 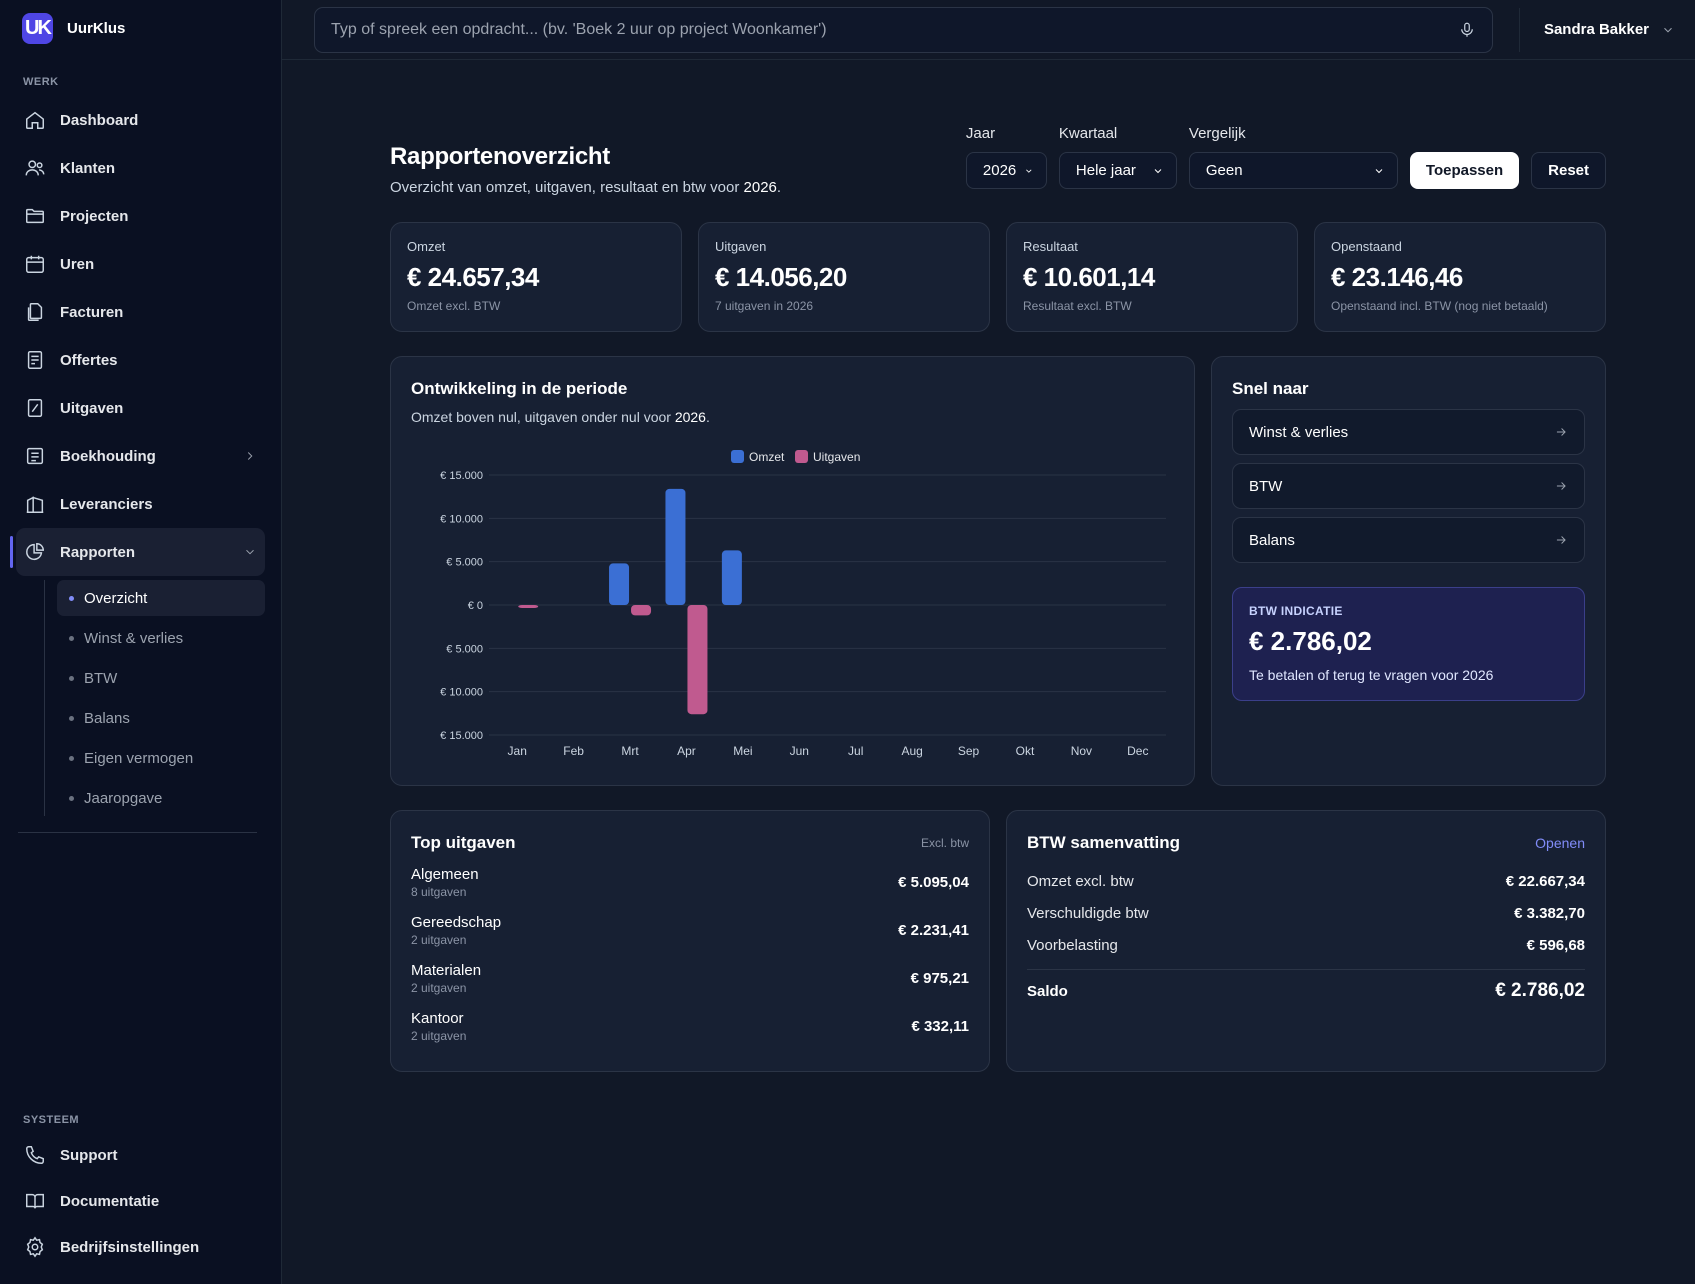 I want to click on btw-row: Verschuldigde btw € 3.382,70, so click(x=1306, y=913).